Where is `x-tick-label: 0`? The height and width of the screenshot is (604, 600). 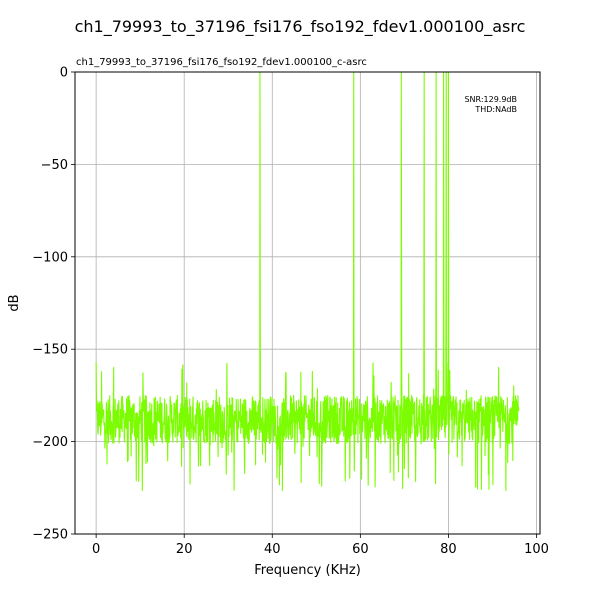
x-tick-label: 0 is located at coordinates (96, 549).